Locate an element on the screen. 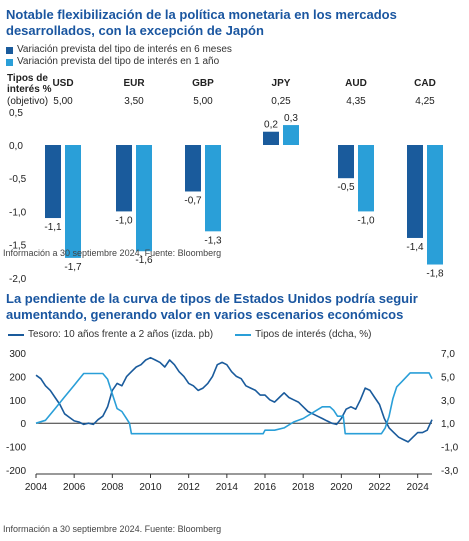  chart1-category-labels: USD EUR GBP JPY AUD CAD is located at coordinates (243, 83).